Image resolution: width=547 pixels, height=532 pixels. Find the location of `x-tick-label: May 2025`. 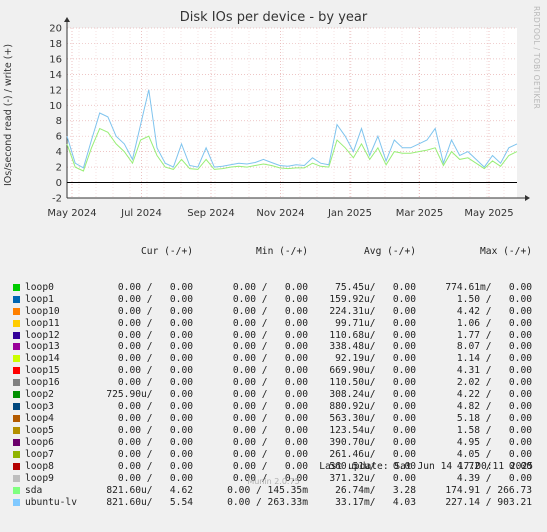

x-tick-label: May 2025 is located at coordinates (488, 213).